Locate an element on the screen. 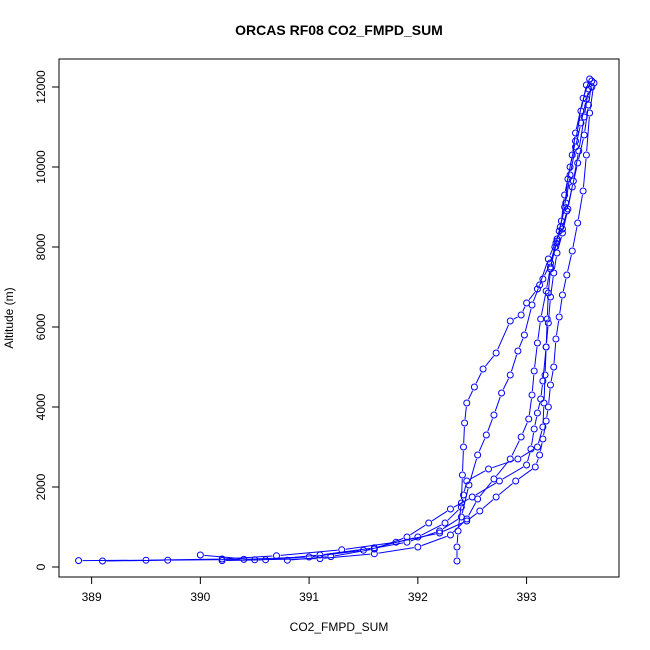 The width and height of the screenshot is (650, 650). x-axis-label: CO2_FMPD_SUM is located at coordinates (339, 627).